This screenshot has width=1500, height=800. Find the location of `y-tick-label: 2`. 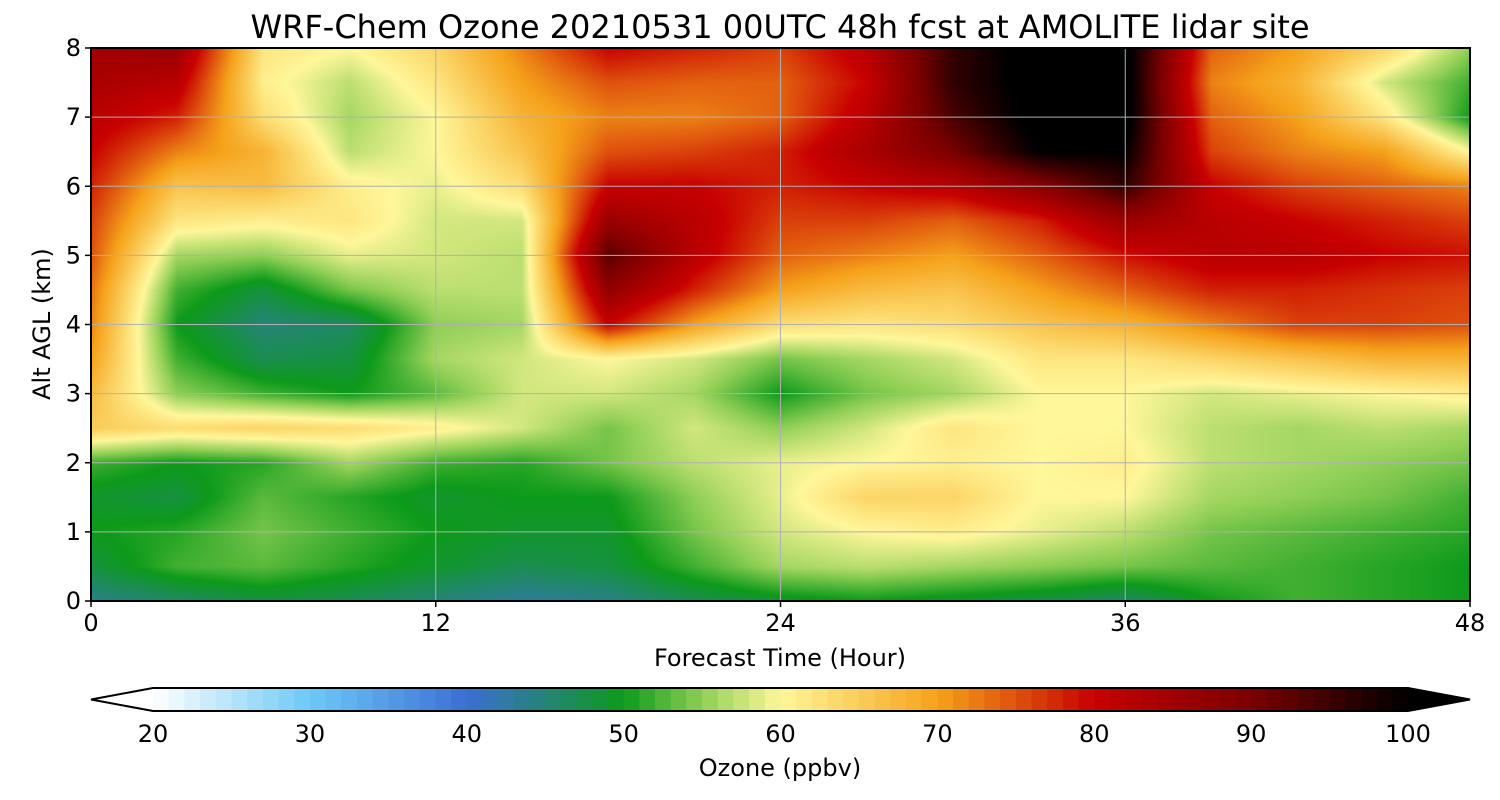

y-tick-label: 2 is located at coordinates (73, 463).